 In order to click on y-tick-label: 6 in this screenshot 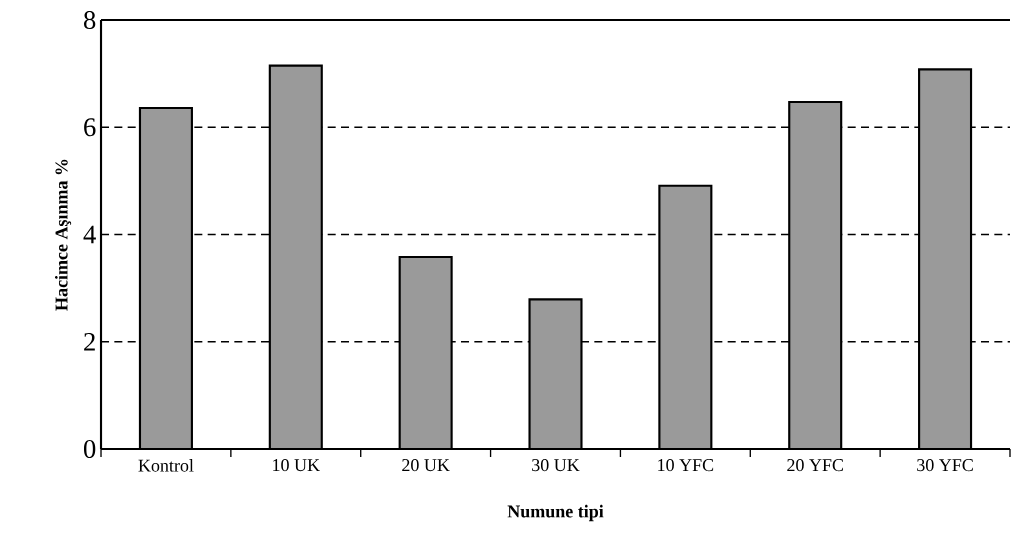, I will do `click(90, 127)`.